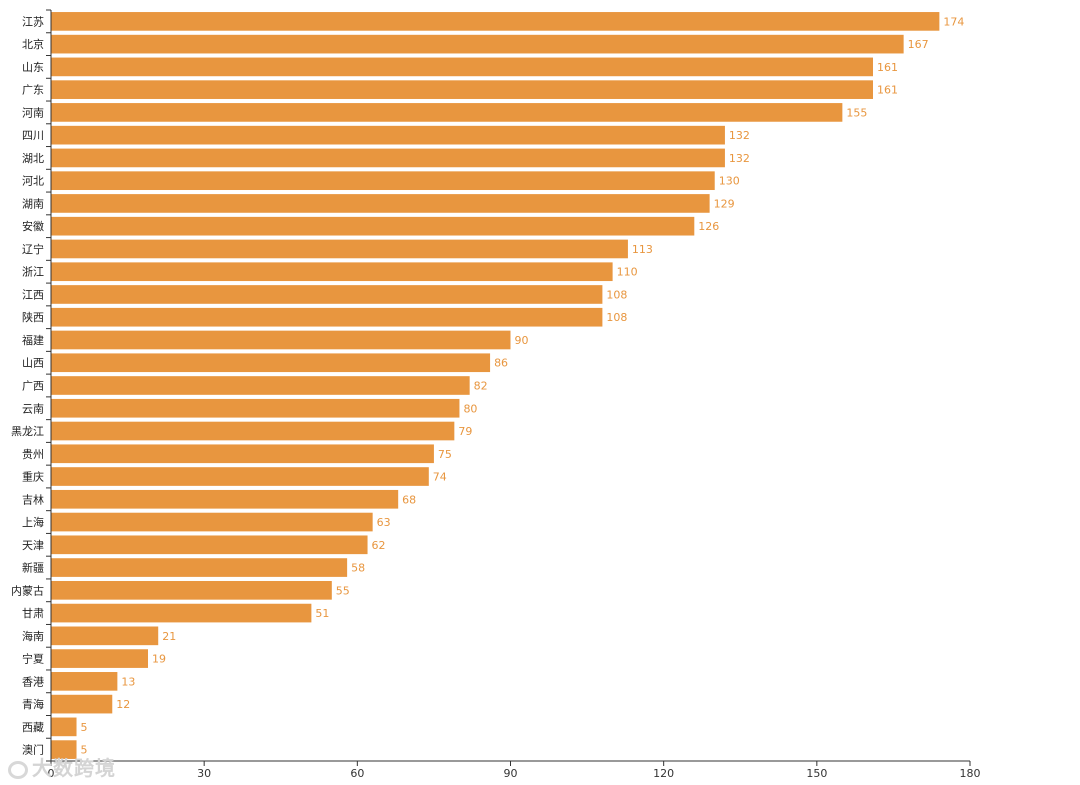 This screenshot has height=785, width=1080. I want to click on value-label: 5, so click(84, 750).